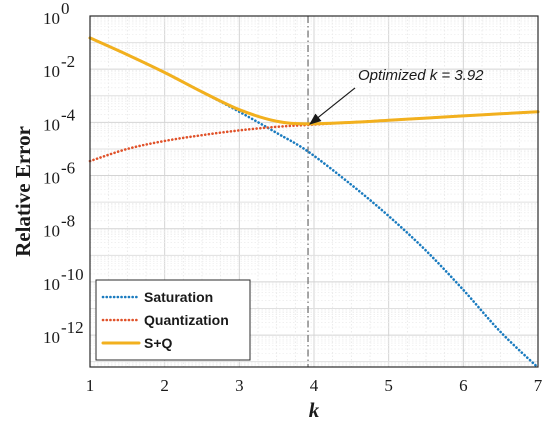  I want to click on x-tick-label: 6, so click(463, 385).